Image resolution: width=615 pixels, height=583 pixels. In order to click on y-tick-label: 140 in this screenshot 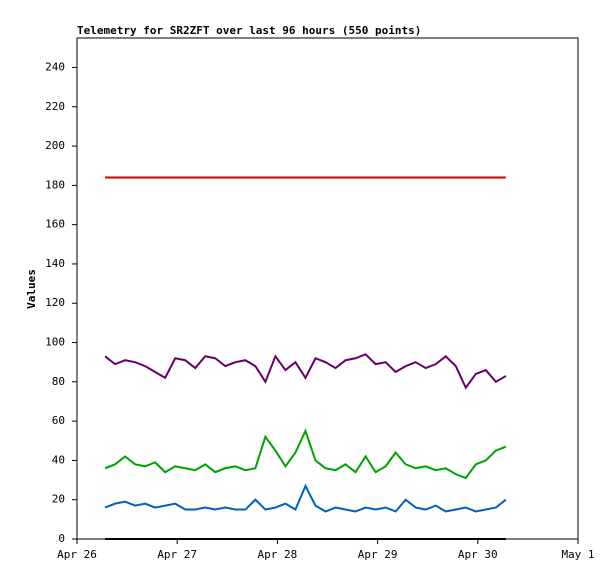, I will do `click(55, 263)`.